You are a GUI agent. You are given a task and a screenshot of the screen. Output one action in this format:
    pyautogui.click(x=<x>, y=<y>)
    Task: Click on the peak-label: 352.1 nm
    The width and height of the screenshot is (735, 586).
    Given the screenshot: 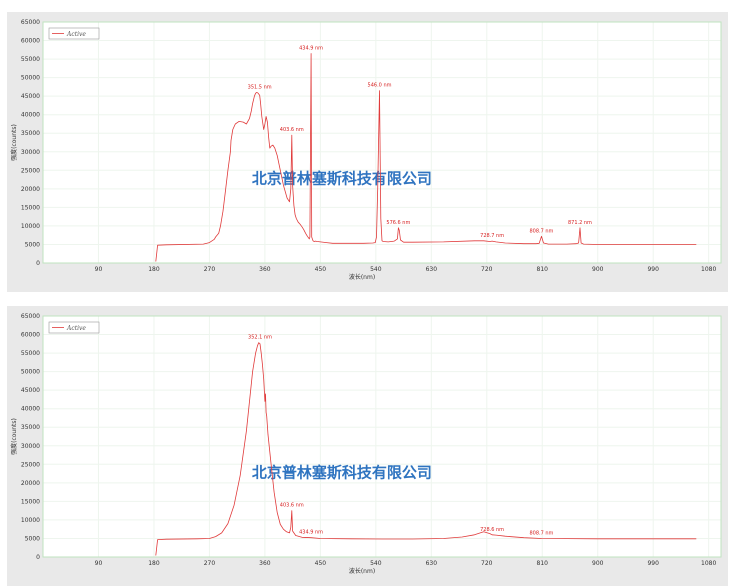 What is the action you would take?
    pyautogui.click(x=260, y=338)
    